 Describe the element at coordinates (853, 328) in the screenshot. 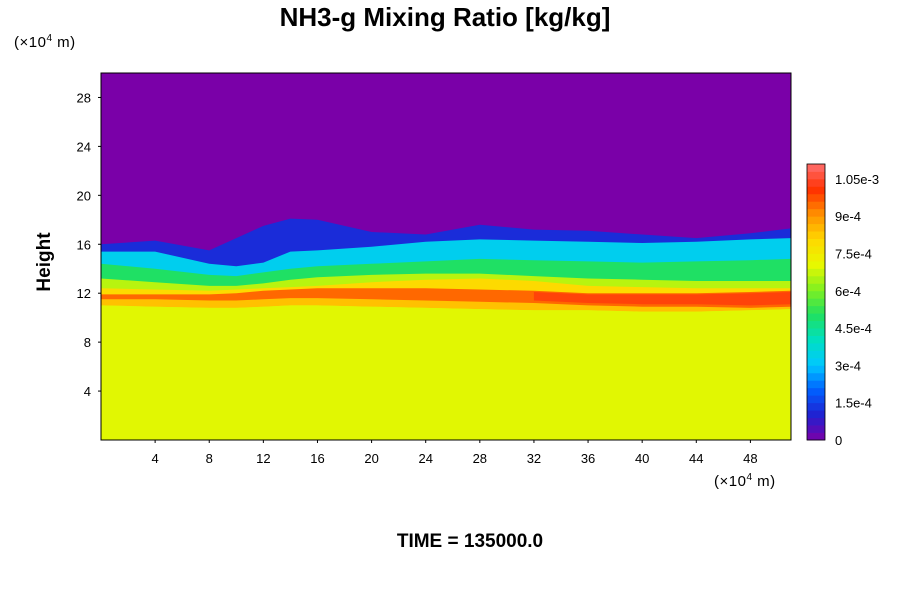

I see `colorbar-tick-label: 4.5e-4` at that location.